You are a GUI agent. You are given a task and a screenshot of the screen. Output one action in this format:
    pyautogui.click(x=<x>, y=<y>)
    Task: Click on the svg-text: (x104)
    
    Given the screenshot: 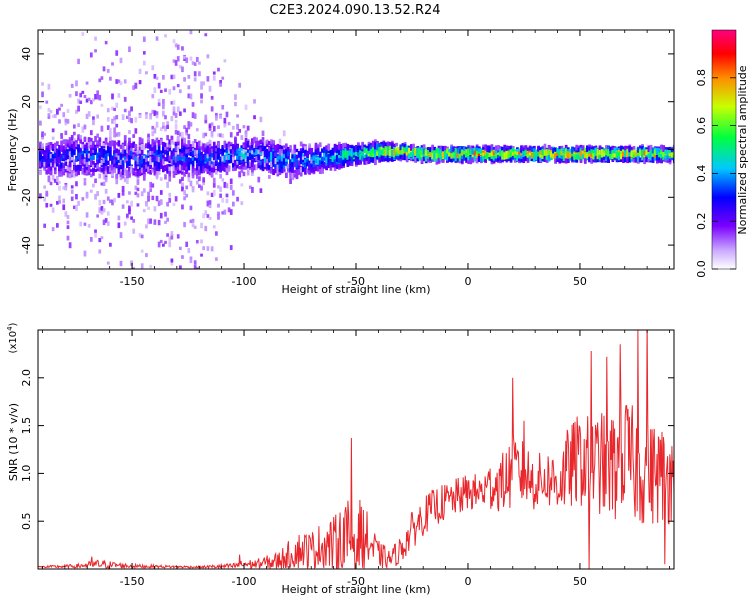 What is the action you would take?
    pyautogui.click(x=12, y=337)
    